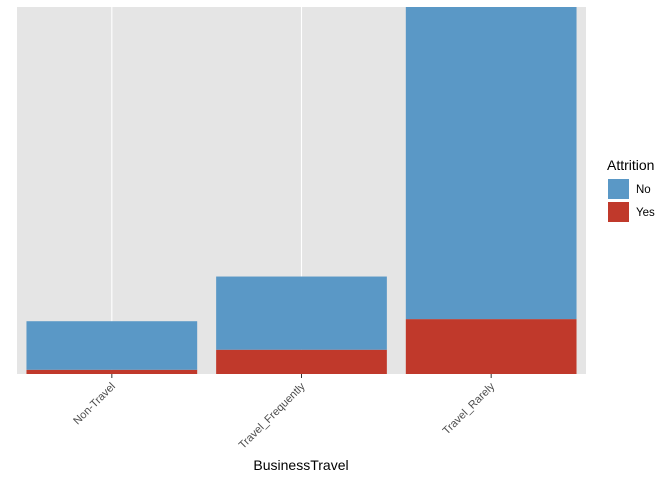 Image resolution: width=672 pixels, height=480 pixels. What do you see at coordinates (300, 465) in the screenshot?
I see `x-axis-title: BusinessTravel` at bounding box center [300, 465].